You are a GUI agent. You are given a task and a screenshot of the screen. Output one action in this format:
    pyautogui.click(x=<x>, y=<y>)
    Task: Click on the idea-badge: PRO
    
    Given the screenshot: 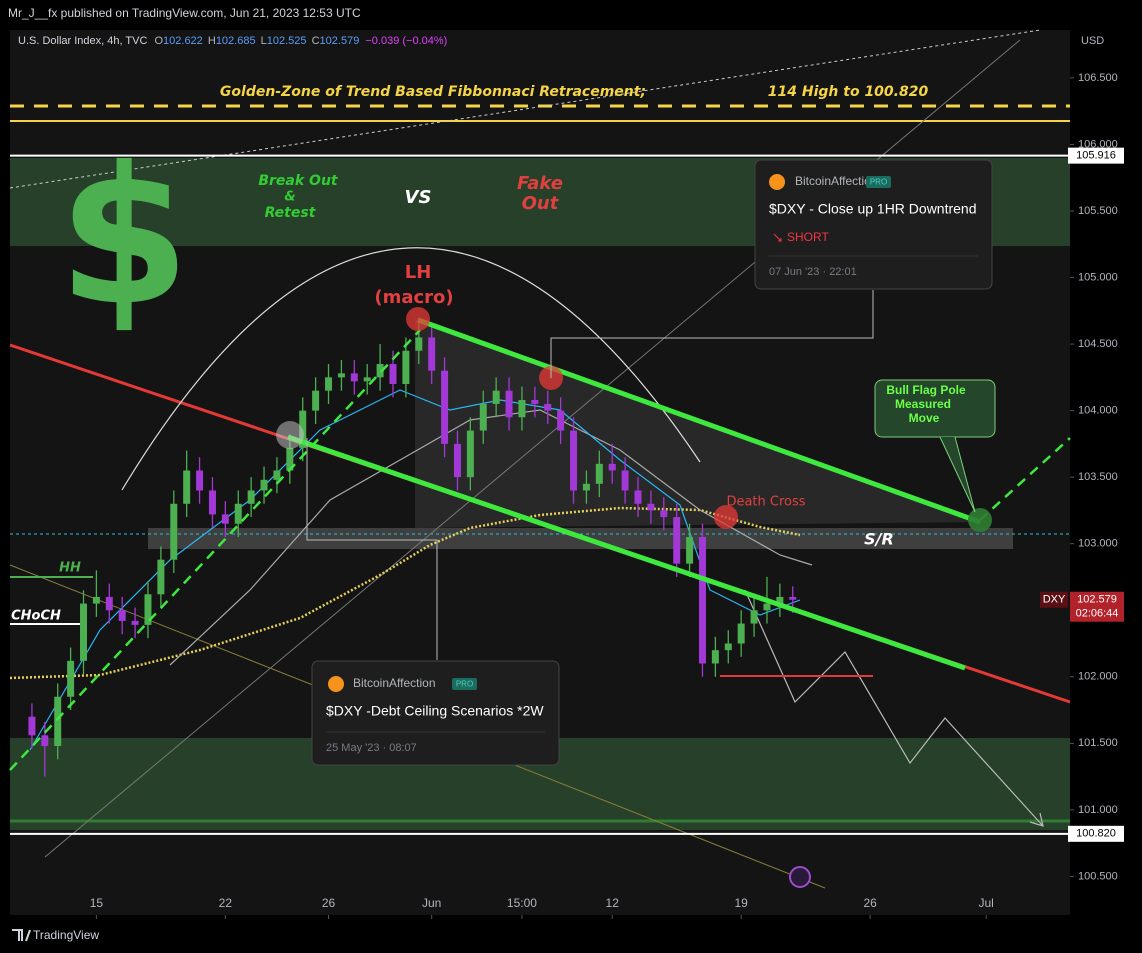 What is the action you would take?
    pyautogui.click(x=878, y=182)
    